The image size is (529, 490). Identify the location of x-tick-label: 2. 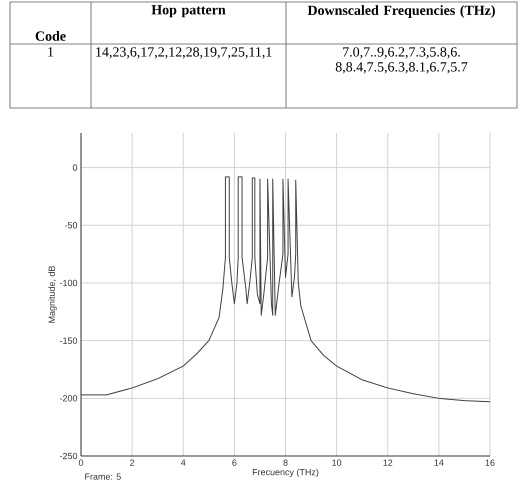
(132, 463).